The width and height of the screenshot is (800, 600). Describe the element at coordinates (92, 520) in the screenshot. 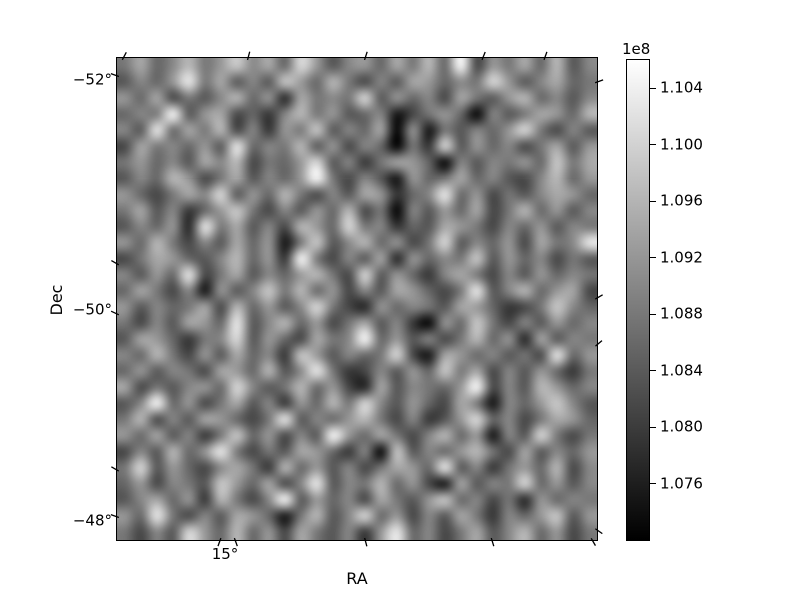

I see `dec-tick-label: −48°` at that location.